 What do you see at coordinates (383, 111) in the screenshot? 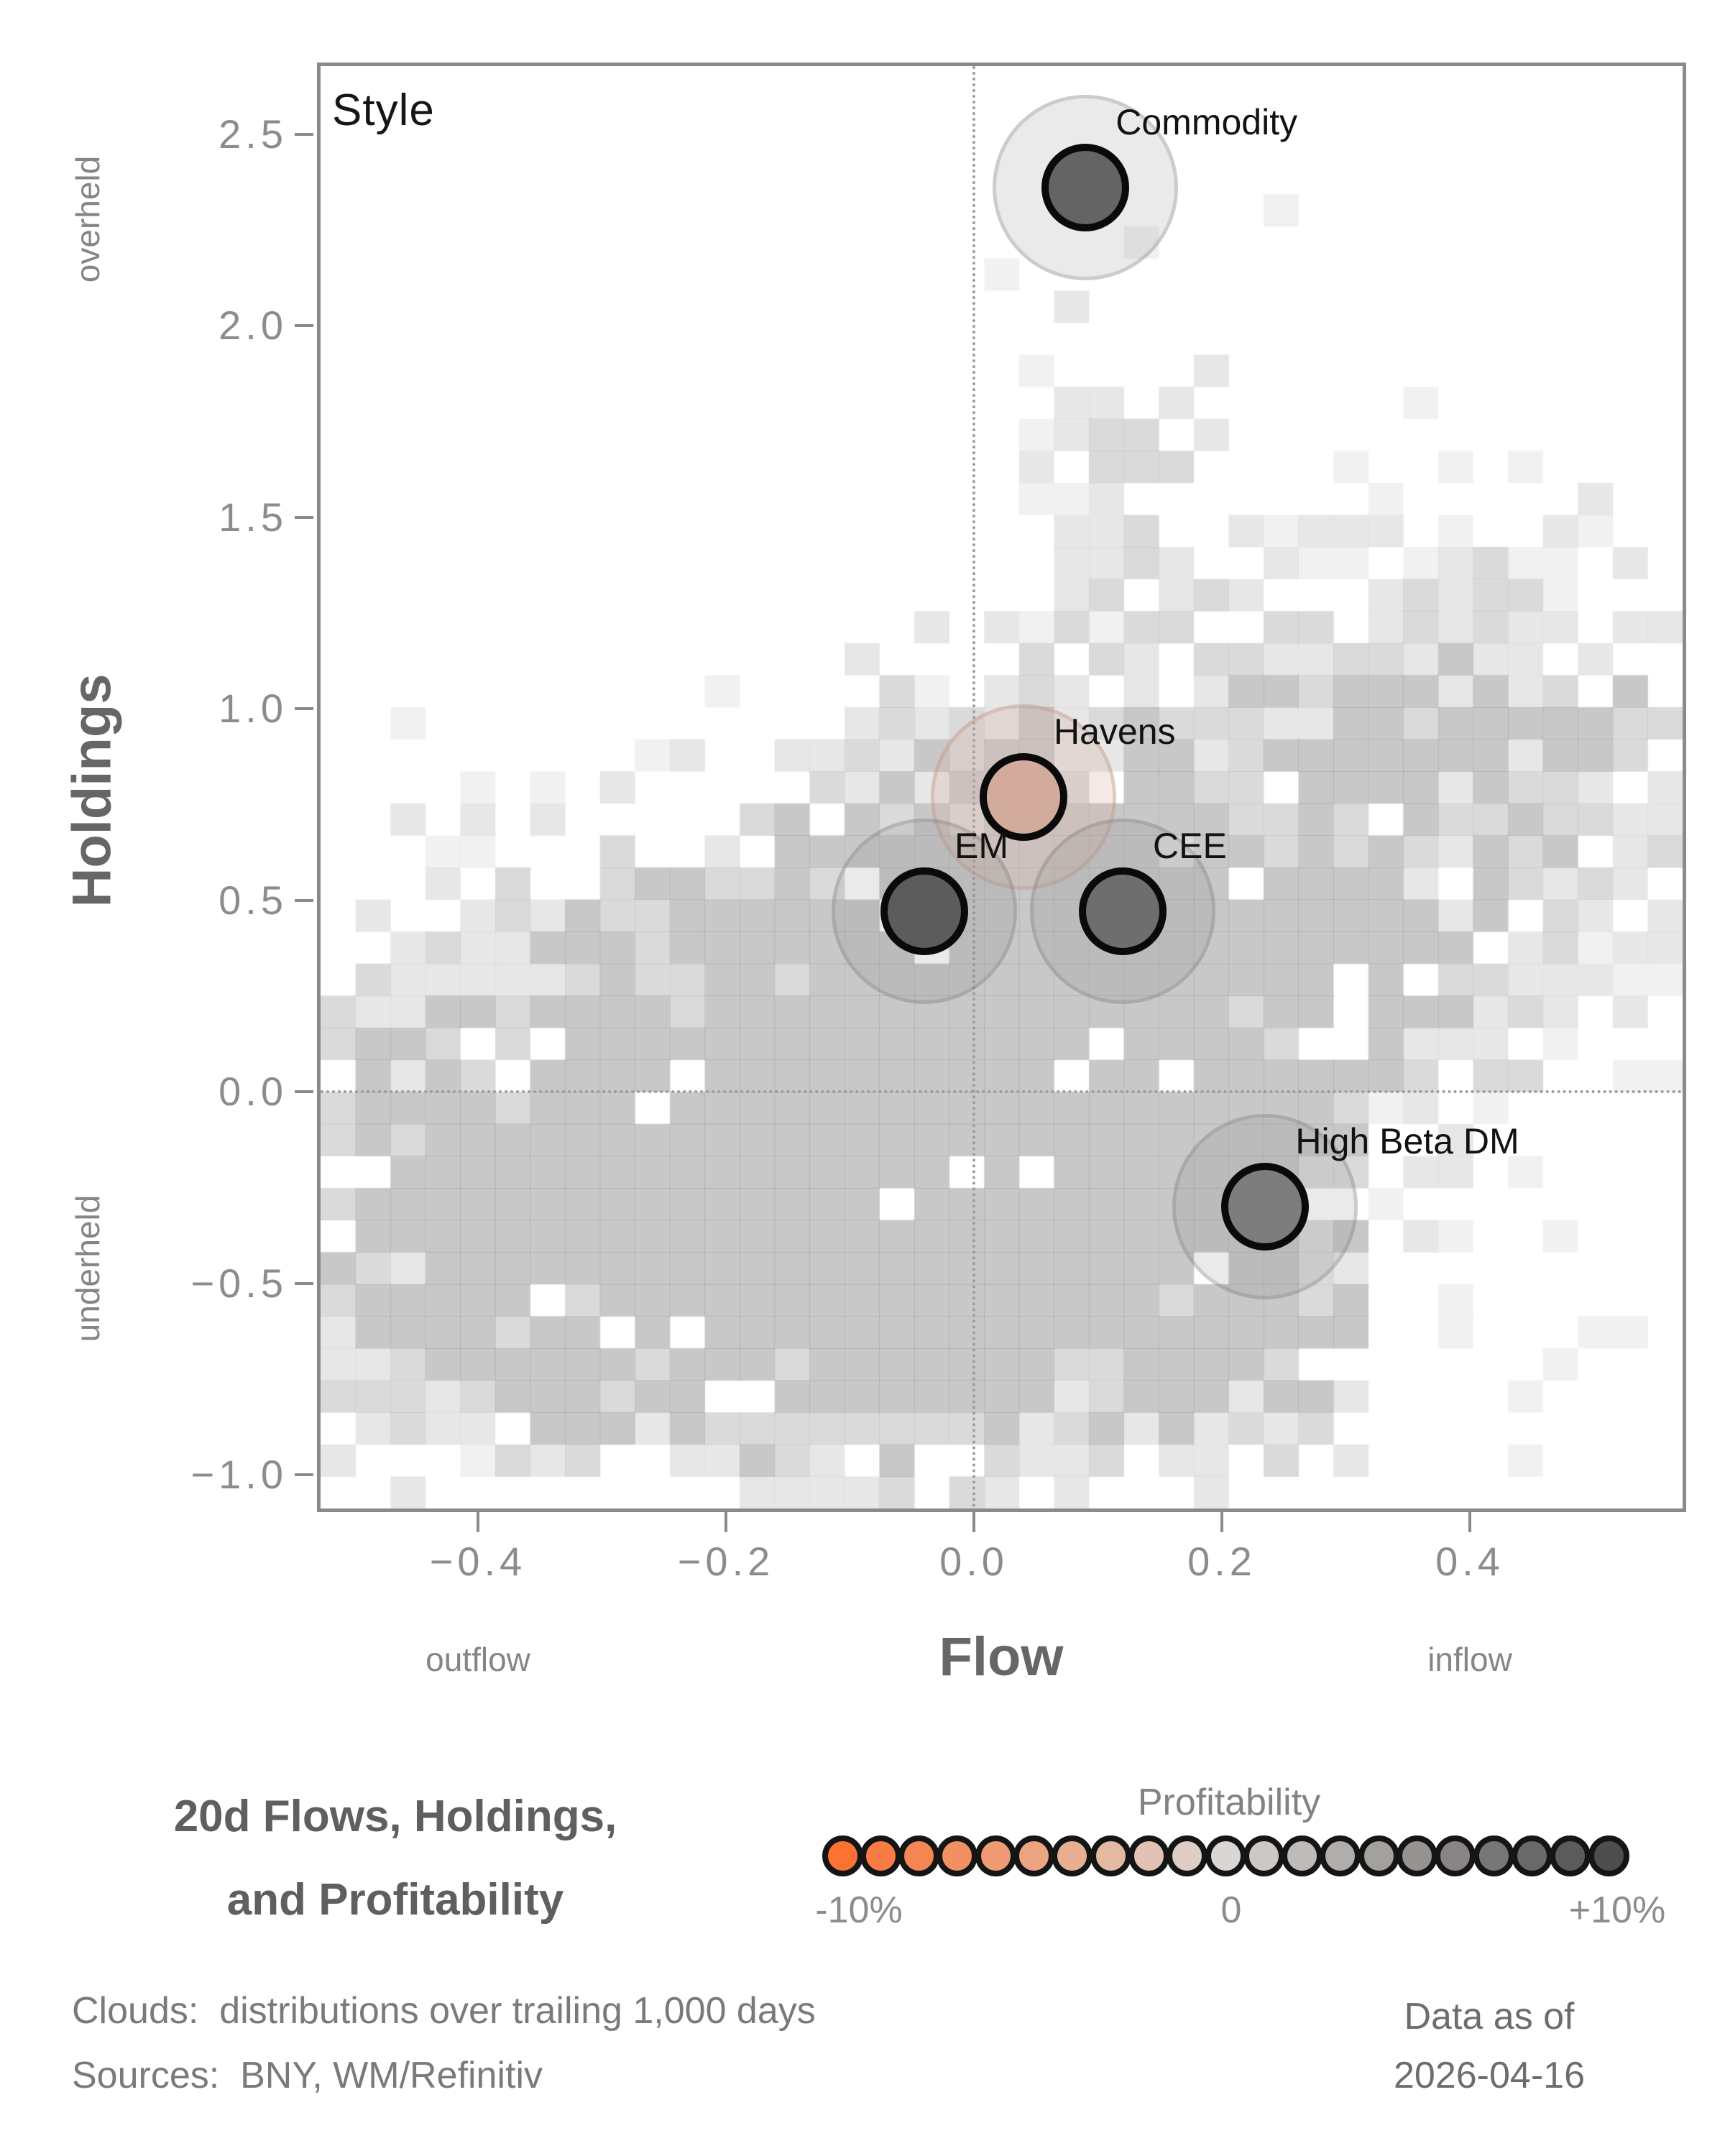
I see `plot-corner-title: Style` at bounding box center [383, 111].